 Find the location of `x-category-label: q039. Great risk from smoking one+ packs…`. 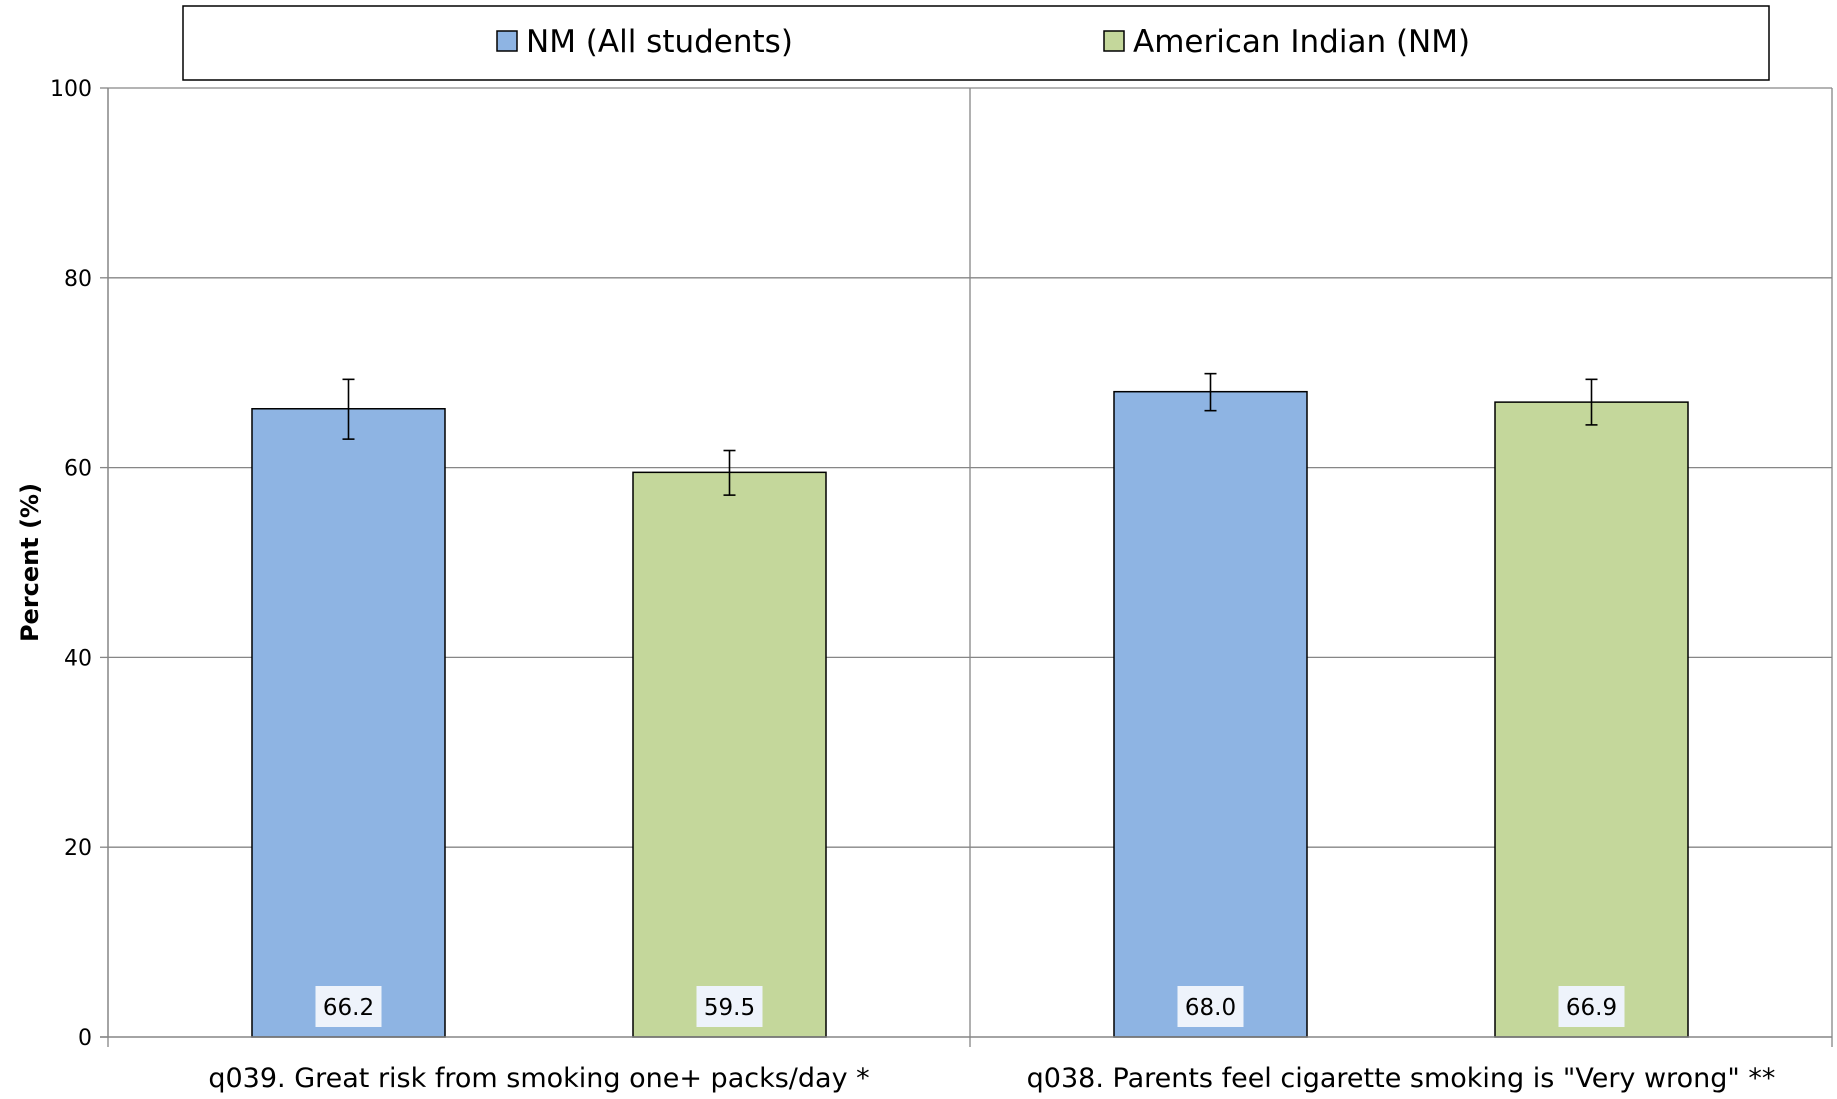

x-category-label: q039. Great risk from smoking one+ packs… is located at coordinates (538, 1078).